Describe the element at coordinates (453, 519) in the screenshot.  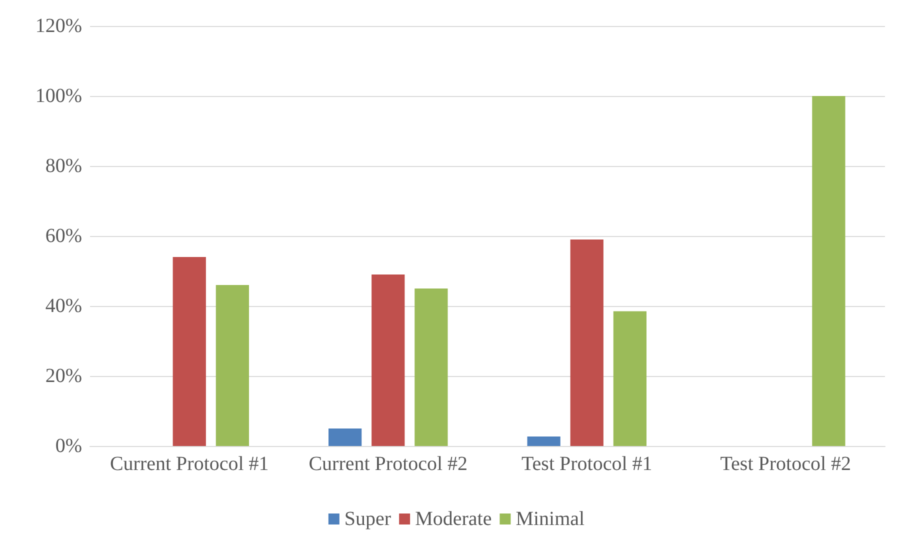
I see `legend-label: Moderate` at that location.